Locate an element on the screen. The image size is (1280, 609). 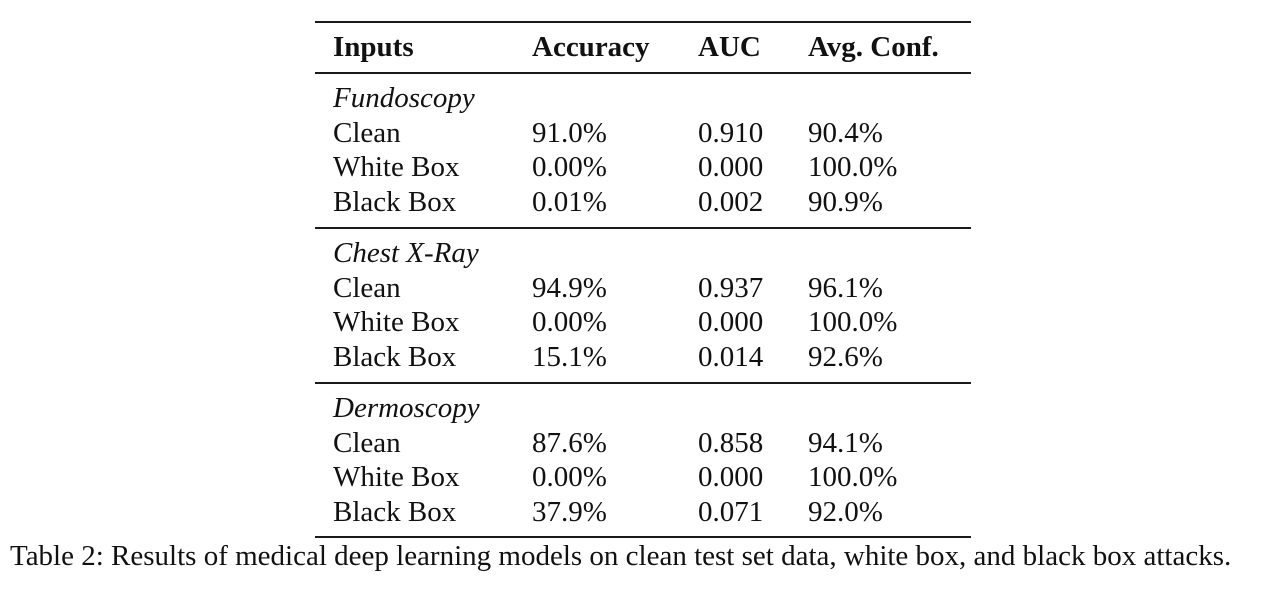
row-accuracy: 0.01% is located at coordinates (569, 202).